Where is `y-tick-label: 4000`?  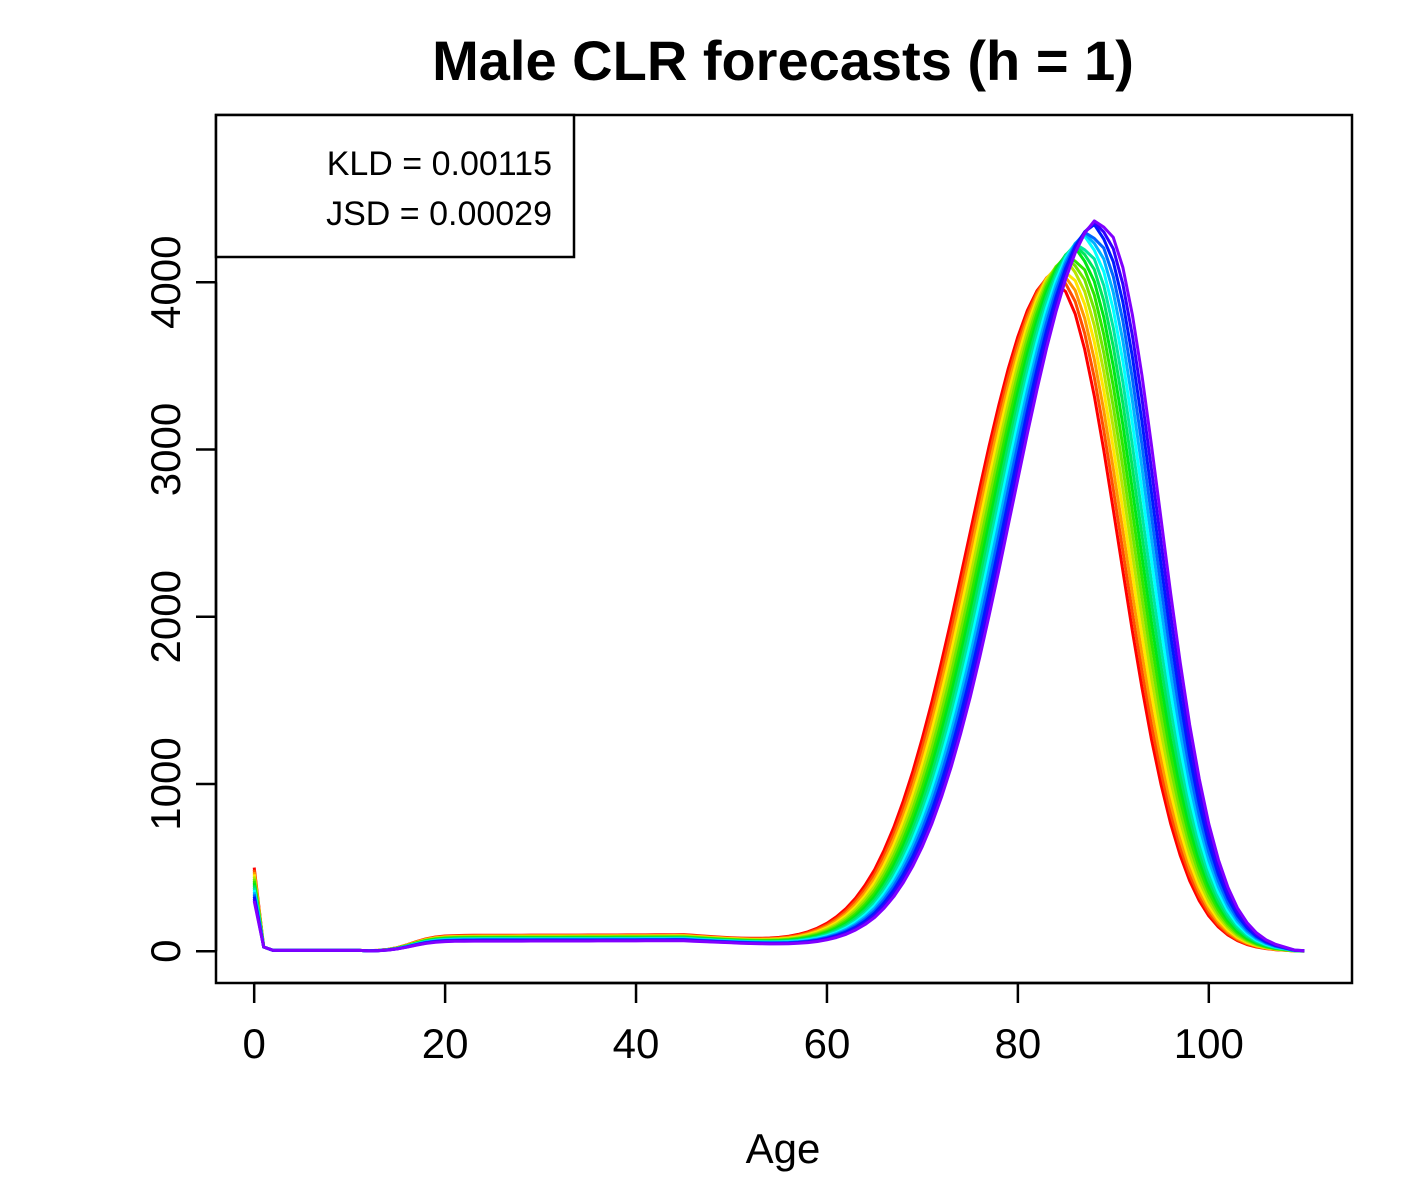
y-tick-label: 4000 is located at coordinates (165, 282).